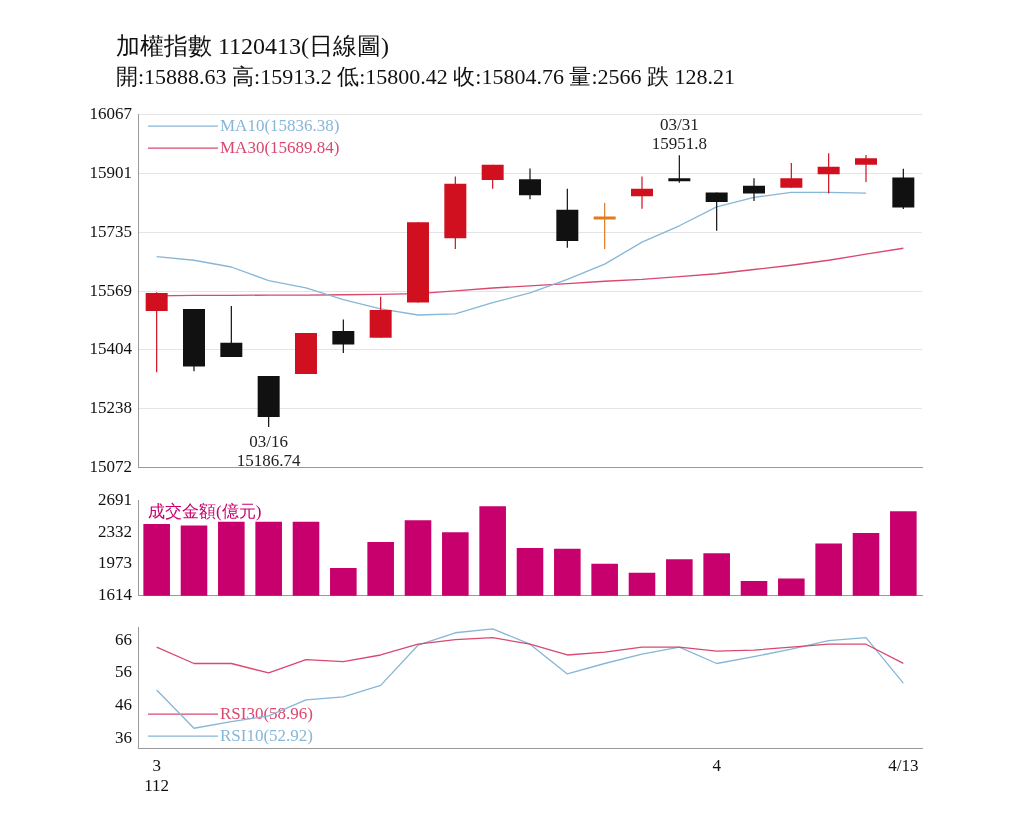 Image resolution: width=1024 pixels, height=825 pixels. Describe the element at coordinates (111, 349) in the screenshot. I see `y-tick-label: 15404` at that location.